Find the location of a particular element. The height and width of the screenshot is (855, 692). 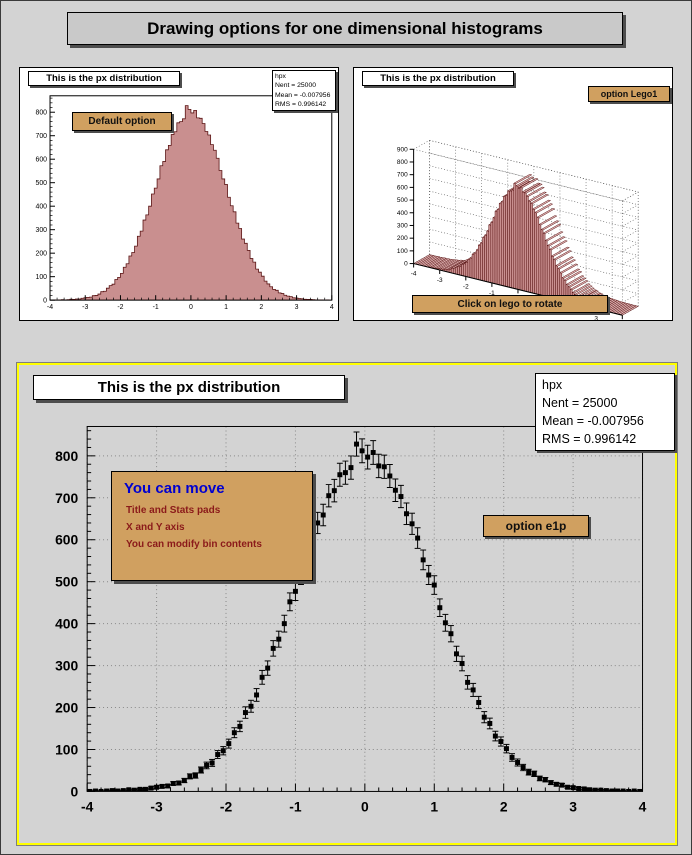

note-line-title-stats: Title and Stats pads is located at coordinates (173, 510).